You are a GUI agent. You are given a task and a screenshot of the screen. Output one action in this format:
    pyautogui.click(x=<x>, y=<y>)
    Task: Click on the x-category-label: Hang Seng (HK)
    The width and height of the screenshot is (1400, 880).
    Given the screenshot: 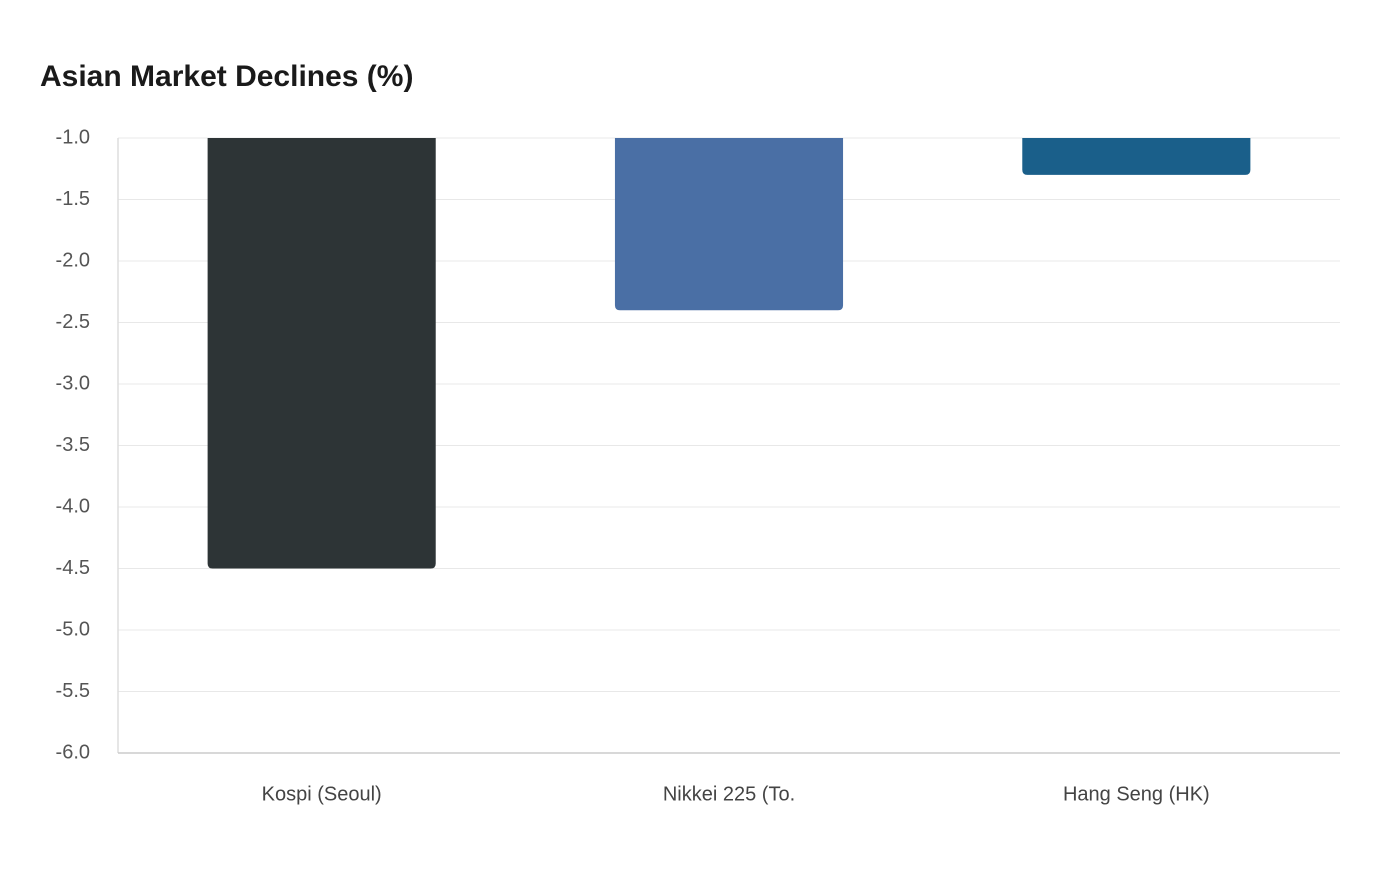 What is the action you would take?
    pyautogui.click(x=1136, y=794)
    